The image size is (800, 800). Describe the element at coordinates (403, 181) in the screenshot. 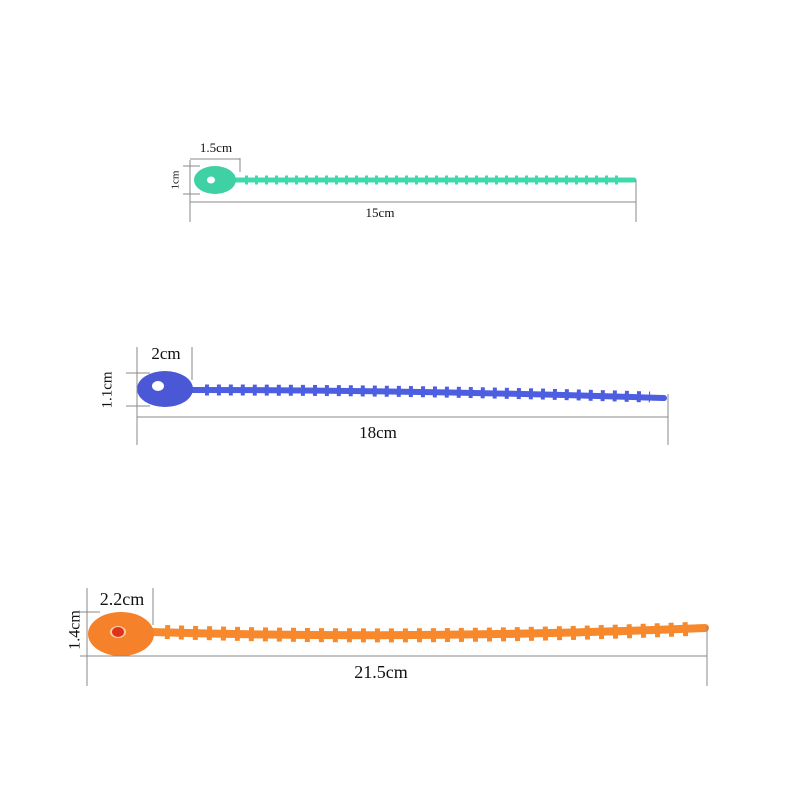

I see `tie-small: 1.5cm 1cm 15cm` at that location.